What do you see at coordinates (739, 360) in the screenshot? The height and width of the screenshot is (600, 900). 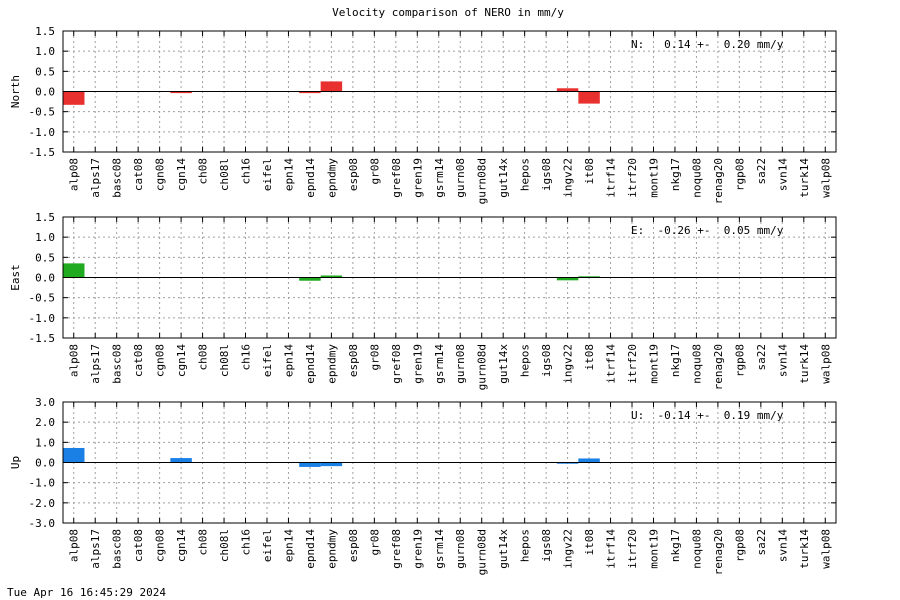 I see `x-tick-label: rgp08` at bounding box center [739, 360].